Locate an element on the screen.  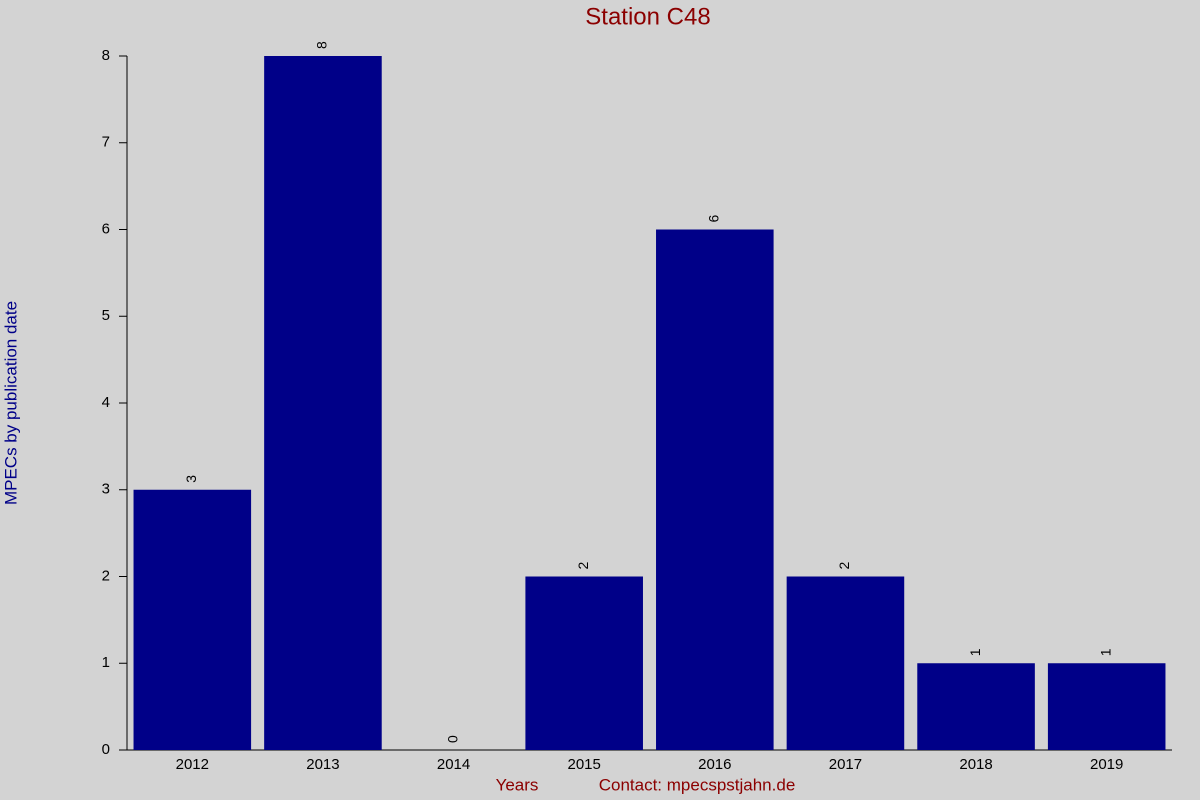
value-label: 8 is located at coordinates (322, 45).